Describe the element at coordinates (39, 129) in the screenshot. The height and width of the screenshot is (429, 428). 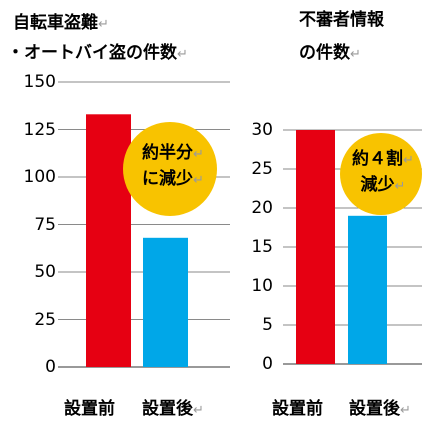
I see `chart1-y-tick-label: 125` at that location.